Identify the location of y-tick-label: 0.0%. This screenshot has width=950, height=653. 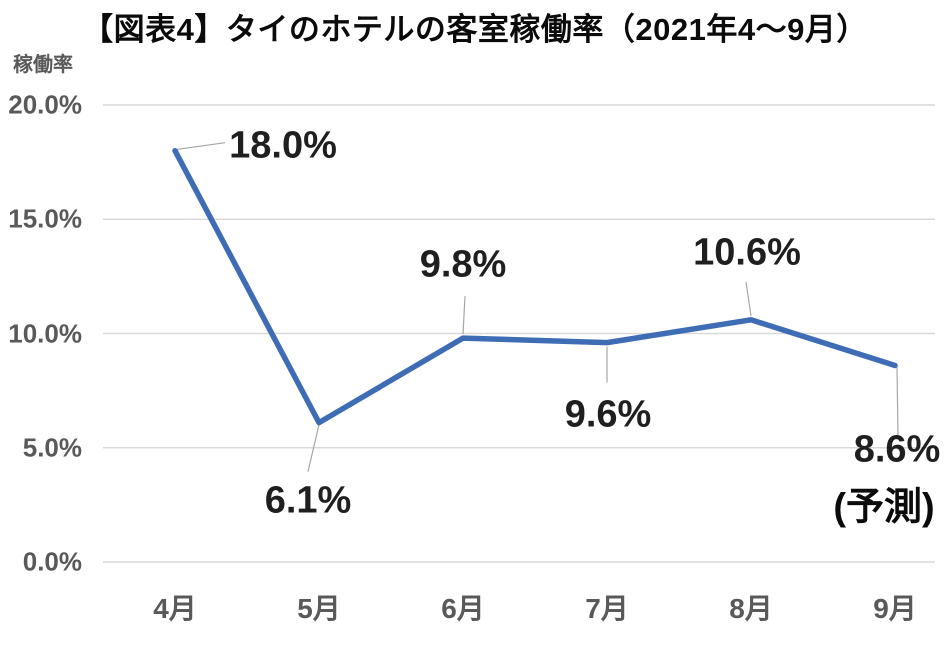
(52, 561).